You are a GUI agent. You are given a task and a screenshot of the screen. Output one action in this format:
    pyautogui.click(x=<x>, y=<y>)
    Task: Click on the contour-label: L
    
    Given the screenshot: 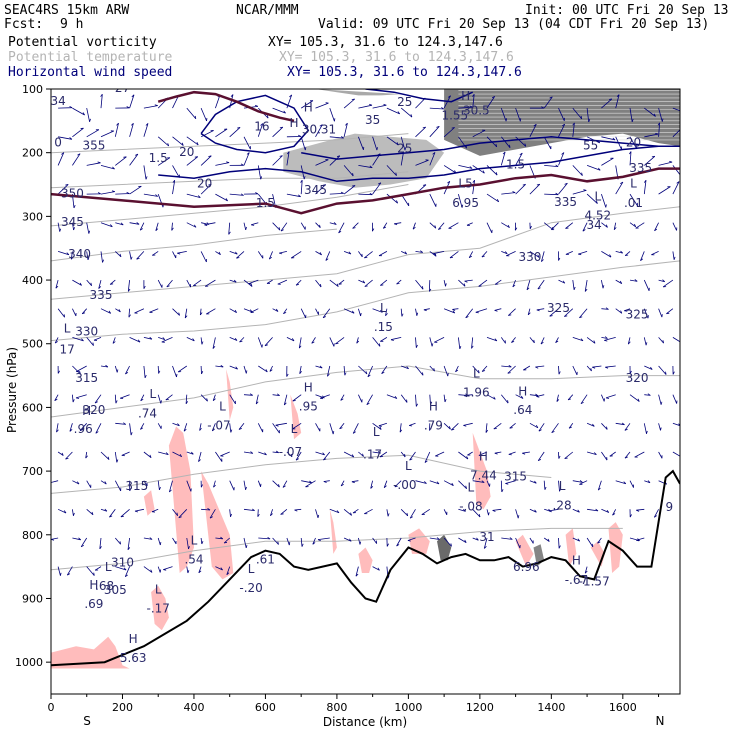 What is the action you would take?
    pyautogui.click(x=194, y=540)
    